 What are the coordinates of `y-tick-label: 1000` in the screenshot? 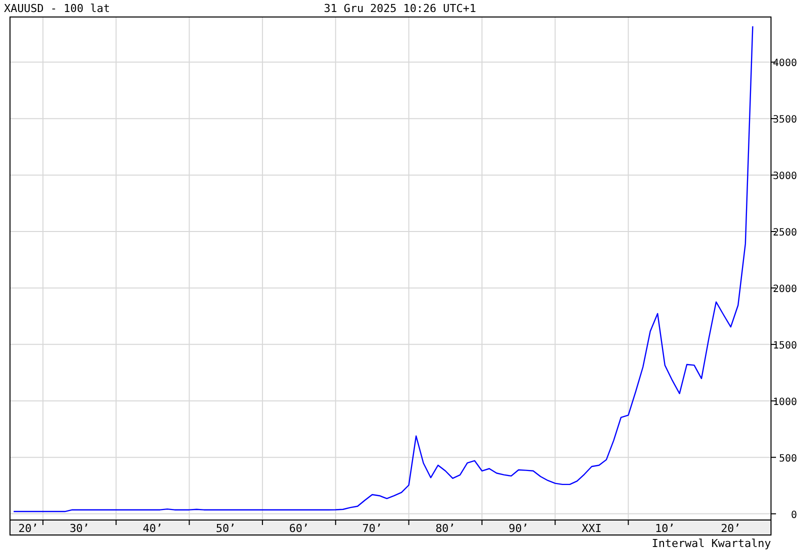 It's located at (784, 402).